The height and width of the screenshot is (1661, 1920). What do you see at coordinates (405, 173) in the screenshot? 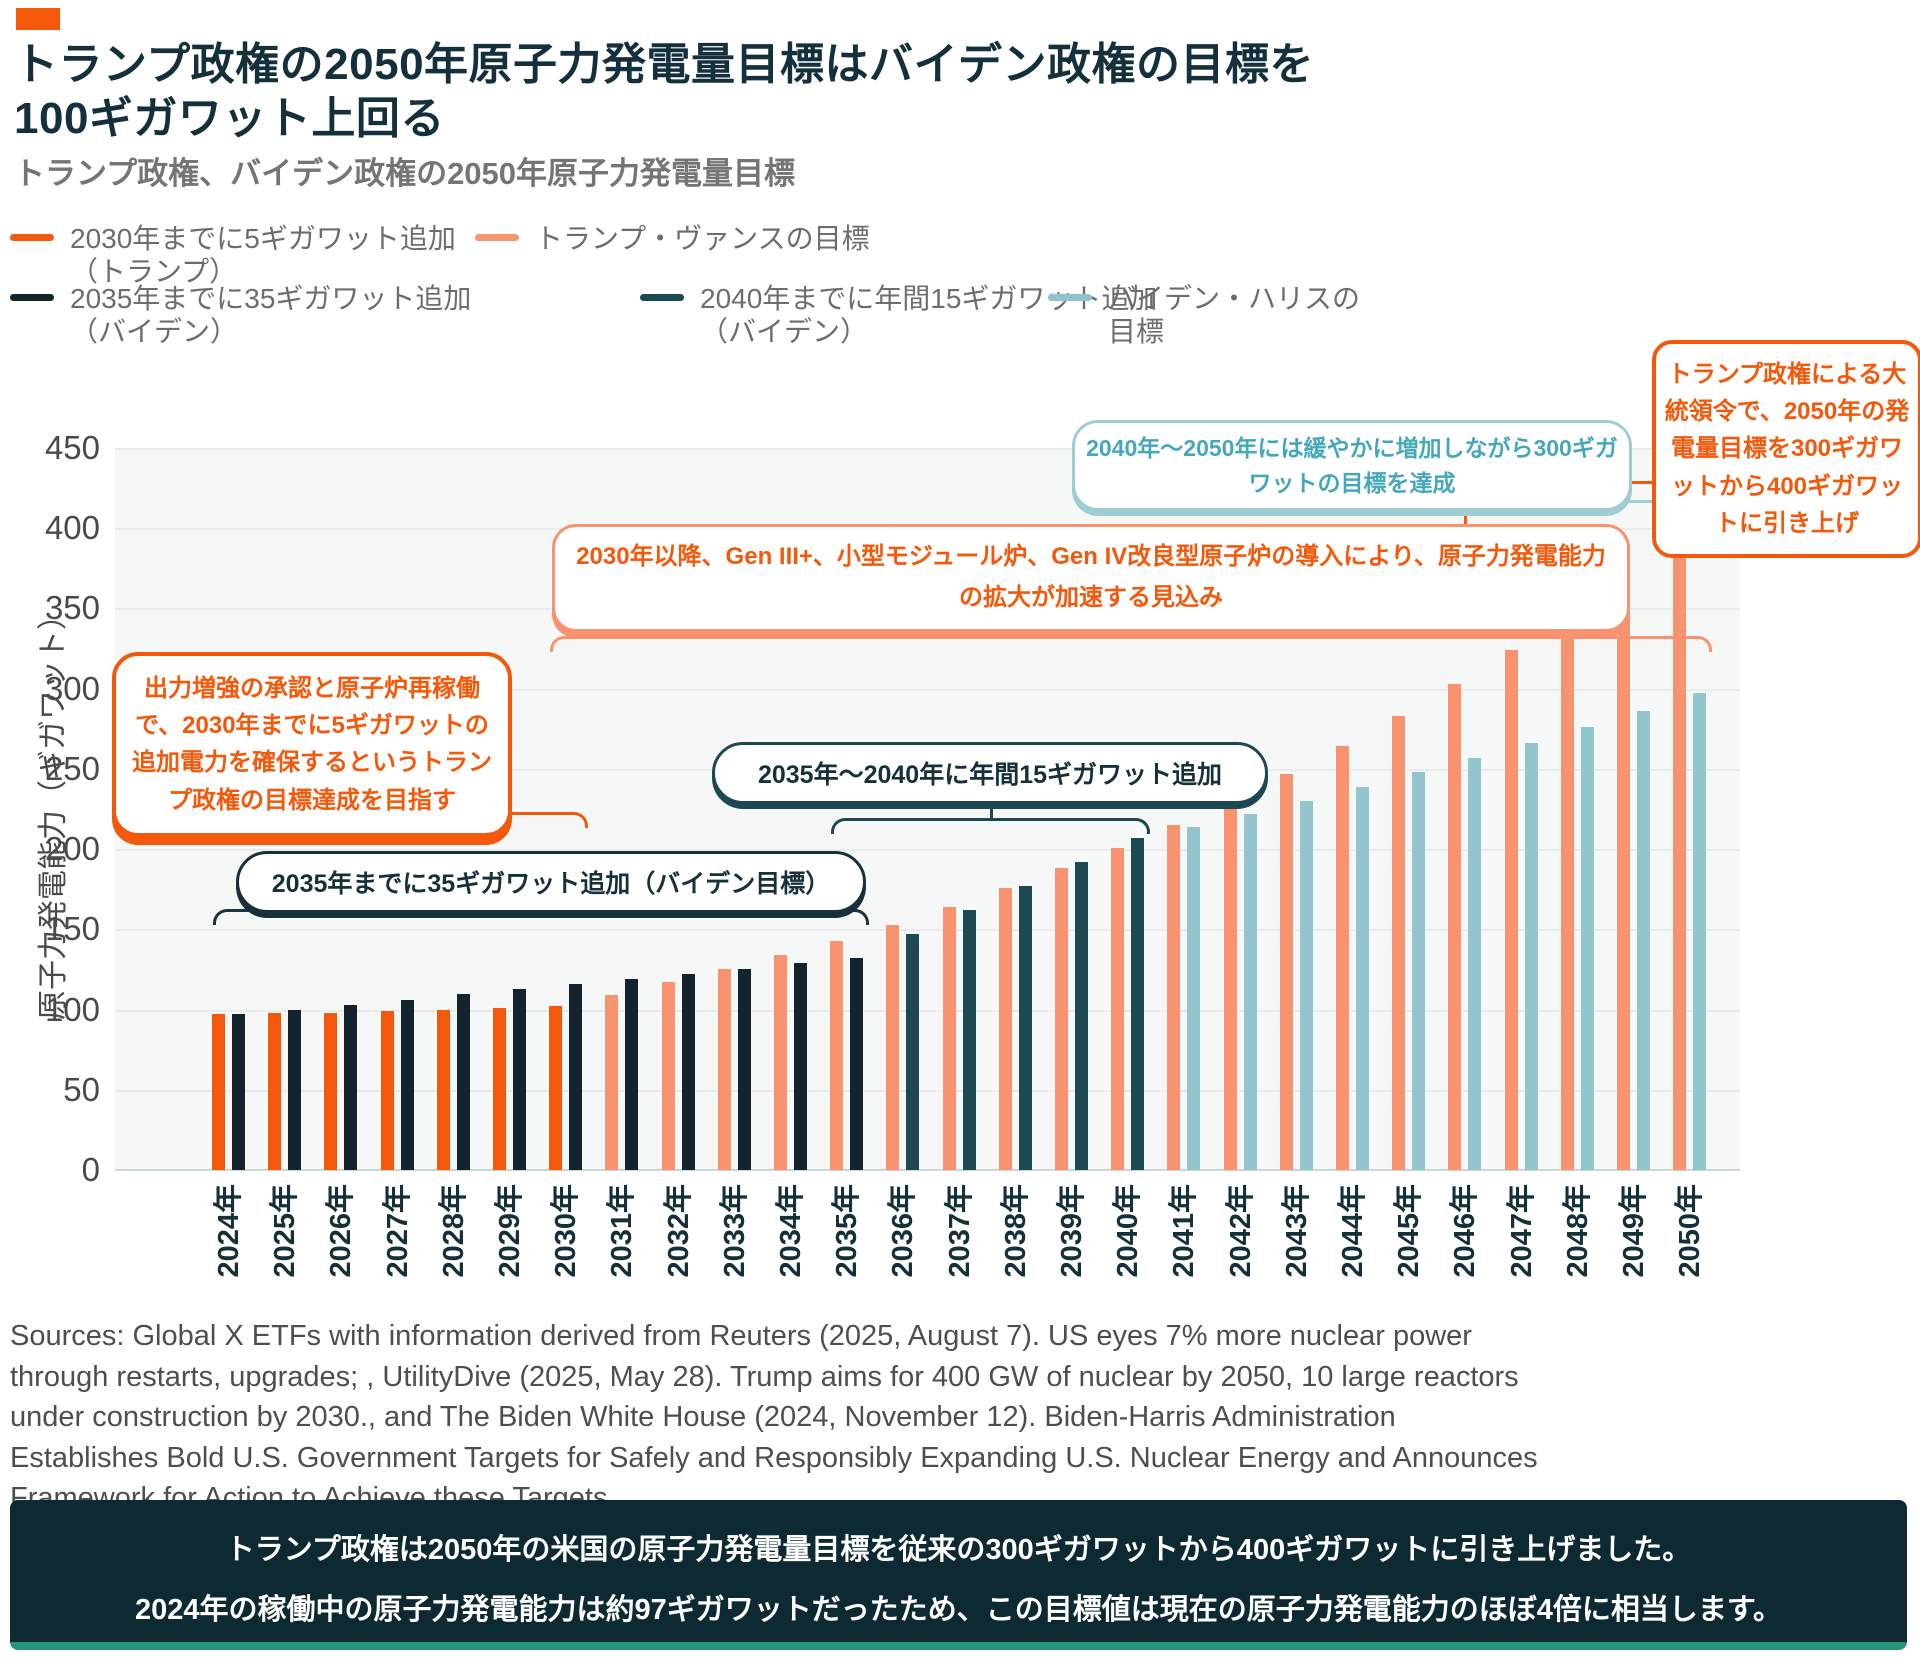
I see `chart-subtitle: トランプ政権、バイデン政権の2050年原子力発電量目標` at bounding box center [405, 173].